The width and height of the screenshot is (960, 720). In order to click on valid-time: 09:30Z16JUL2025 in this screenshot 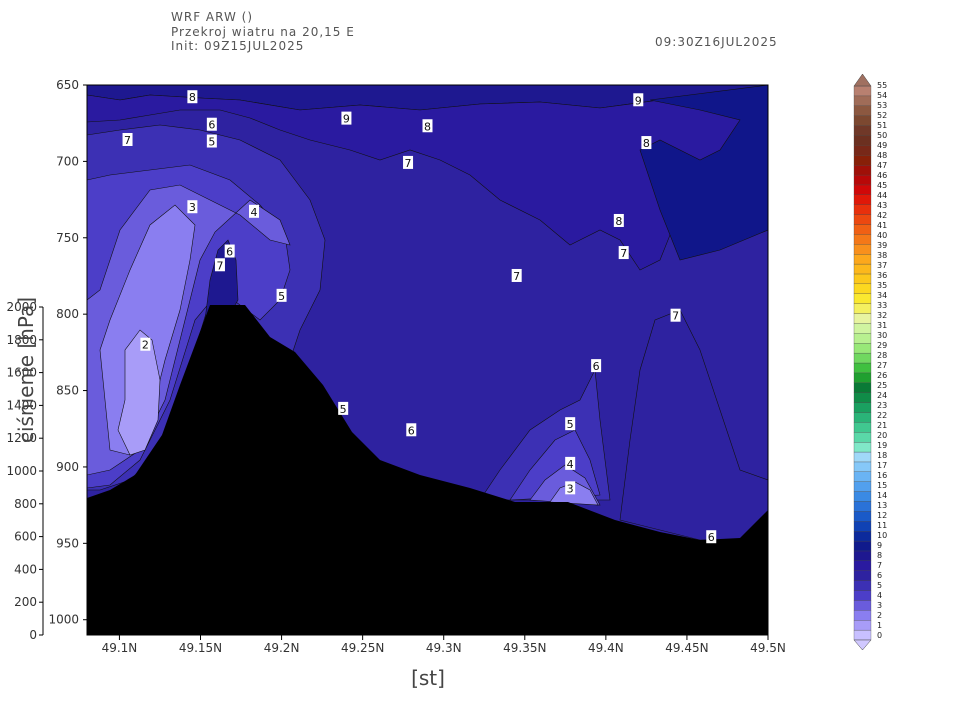, I will do `click(716, 42)`.